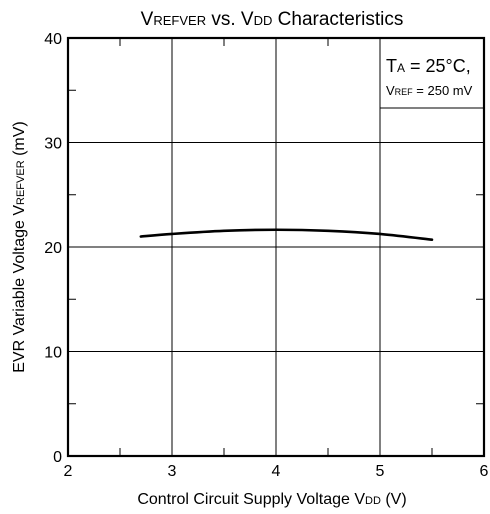  Describe the element at coordinates (484, 471) in the screenshot. I see `x-tick-label: 6` at that location.